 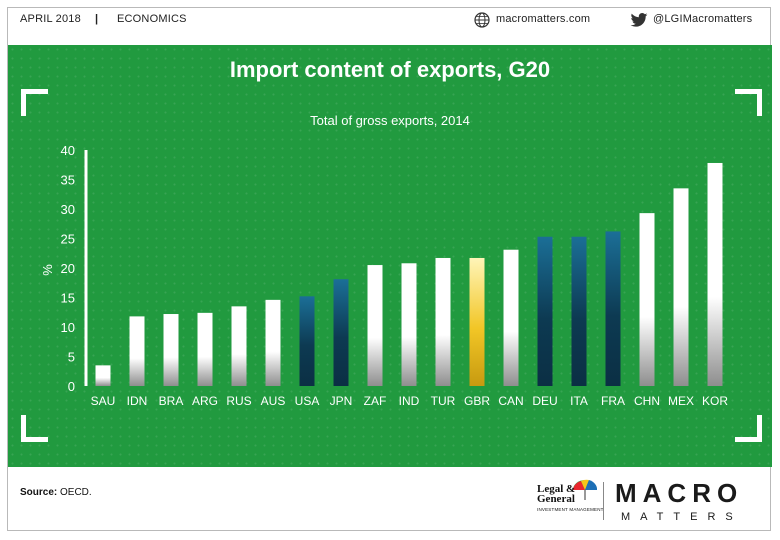 What do you see at coordinates (68, 239) in the screenshot?
I see `y-tick-label: 25` at bounding box center [68, 239].